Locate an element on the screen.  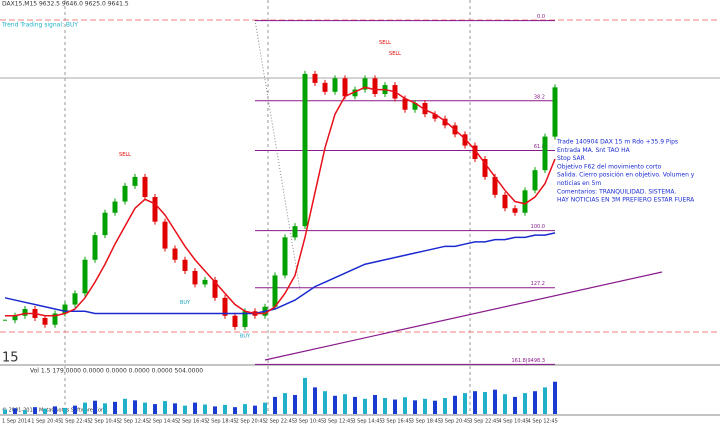
x-tick-label: 2 Sep 22:45 is located at coordinates (280, 422).